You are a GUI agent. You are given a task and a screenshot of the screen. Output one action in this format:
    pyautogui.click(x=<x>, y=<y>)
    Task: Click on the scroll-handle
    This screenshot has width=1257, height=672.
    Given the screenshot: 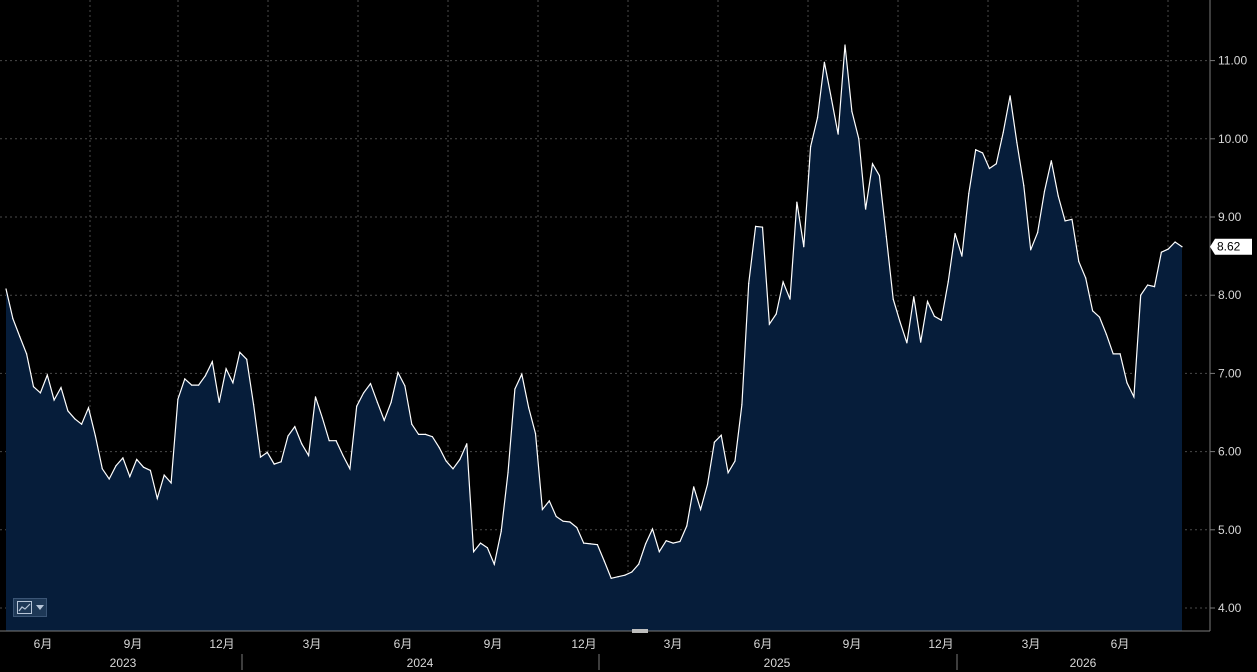 What is the action you would take?
    pyautogui.click(x=640, y=631)
    